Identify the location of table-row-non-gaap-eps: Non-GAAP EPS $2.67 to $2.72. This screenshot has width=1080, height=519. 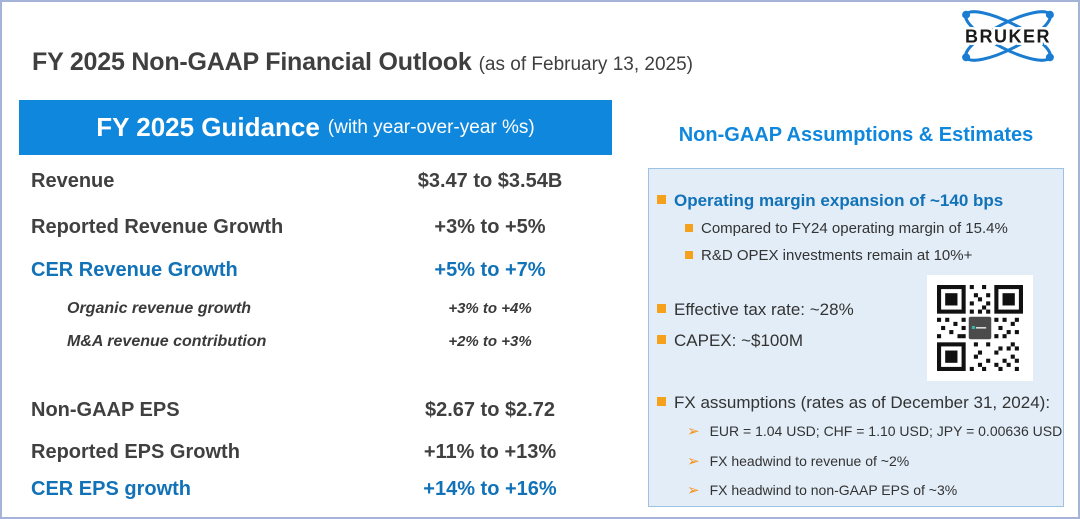
(315, 410).